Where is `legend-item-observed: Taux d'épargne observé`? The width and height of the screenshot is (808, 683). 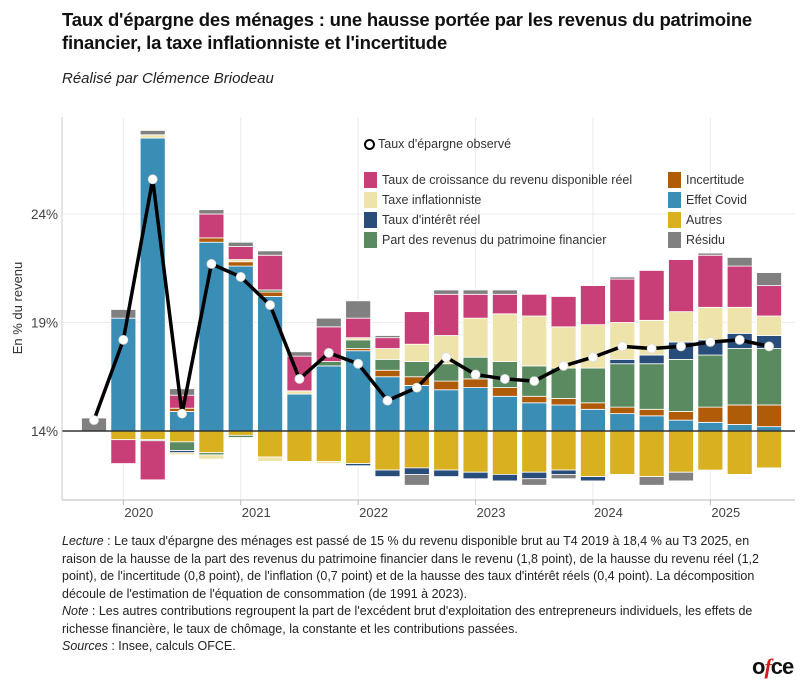 legend-item-observed: Taux d'épargne observé is located at coordinates (437, 144).